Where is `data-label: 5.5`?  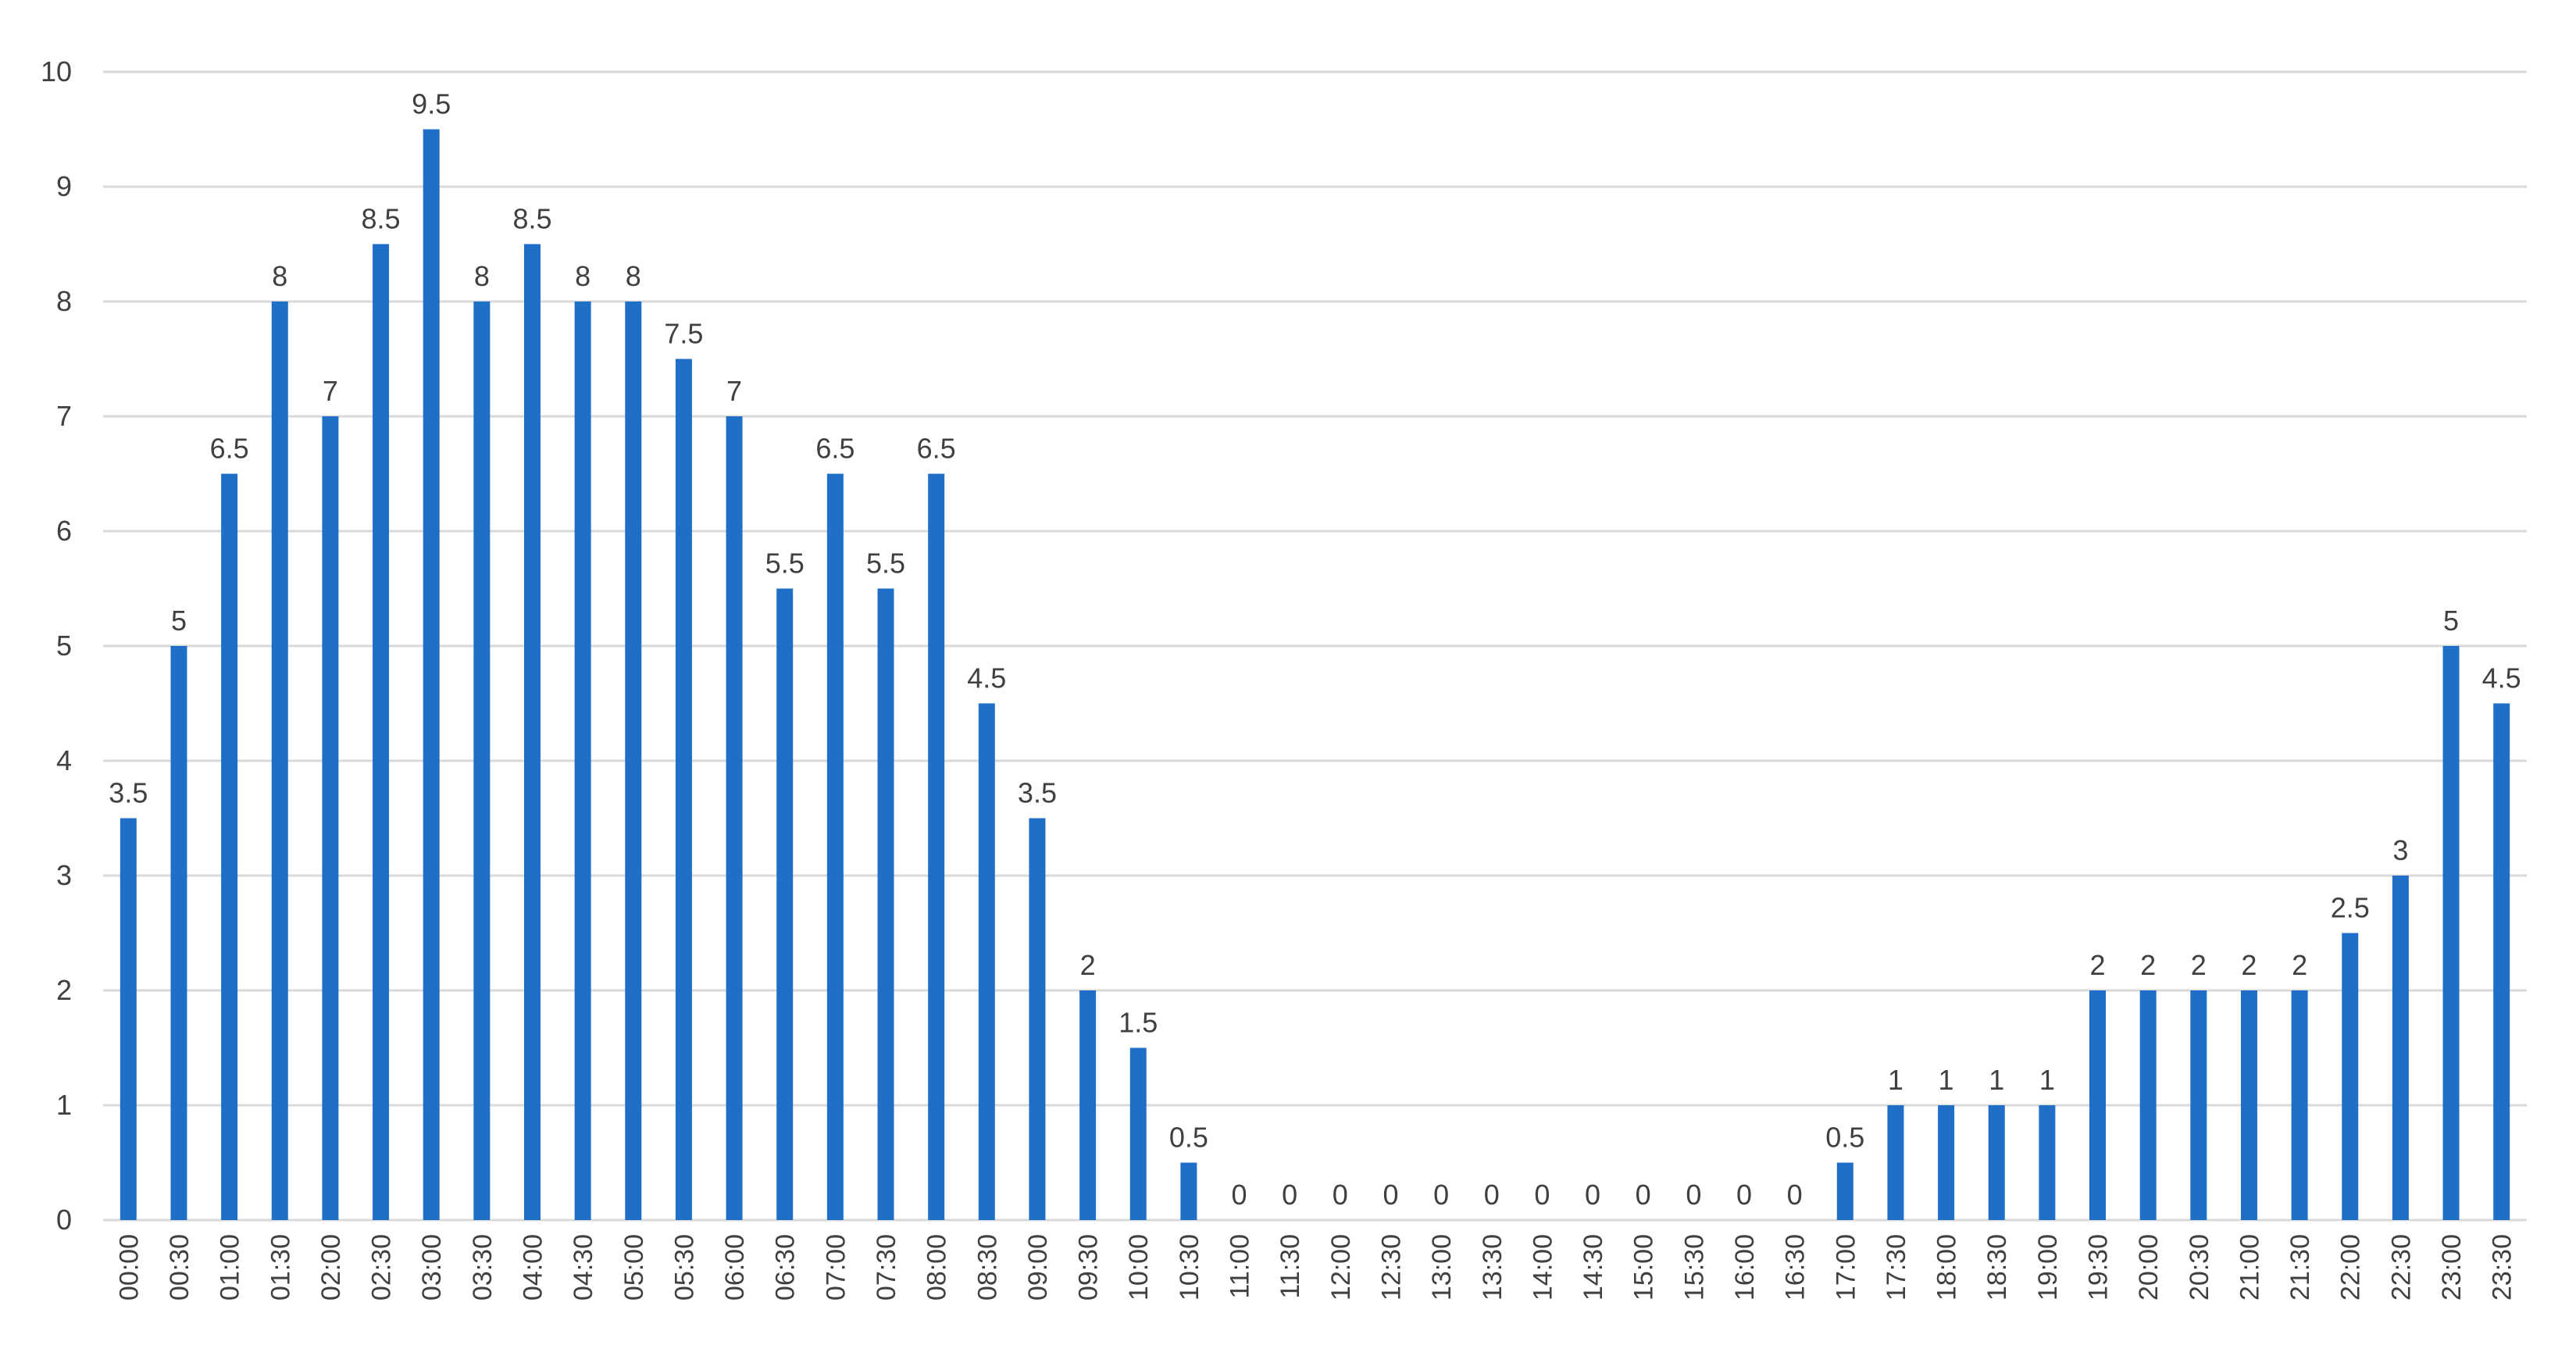
data-label: 5.5 is located at coordinates (885, 564).